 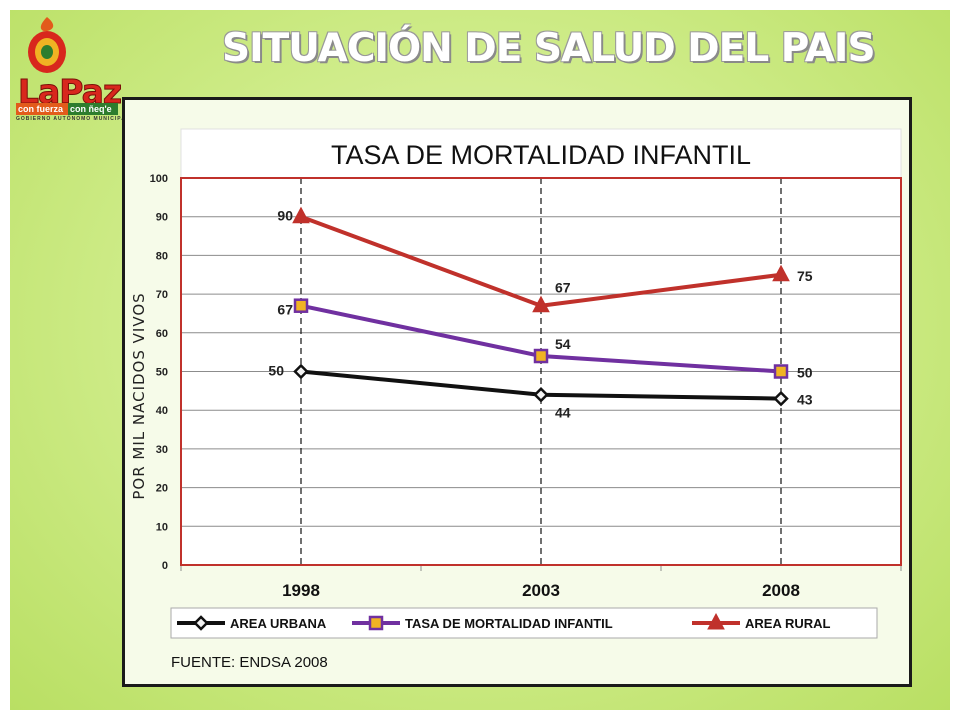 What do you see at coordinates (162, 489) in the screenshot?
I see `y-tick-label: 20` at bounding box center [162, 489].